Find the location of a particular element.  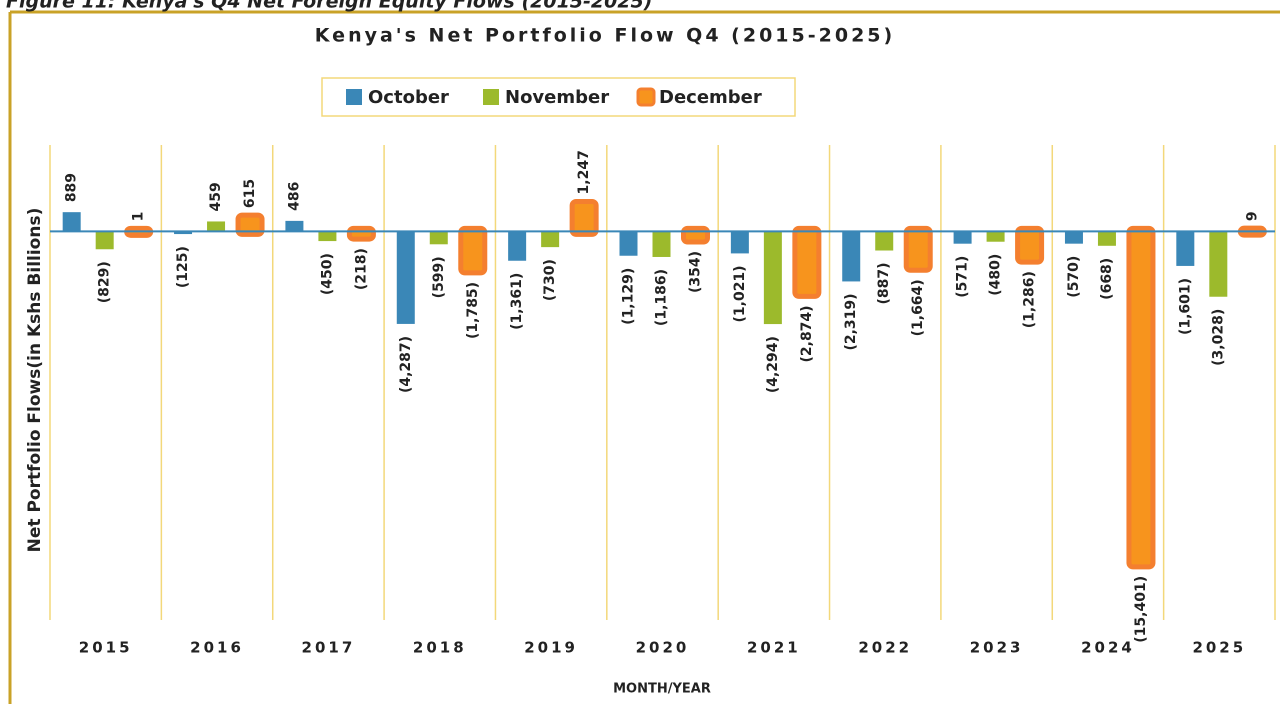

data-label: 9 is located at coordinates (1252, 216).